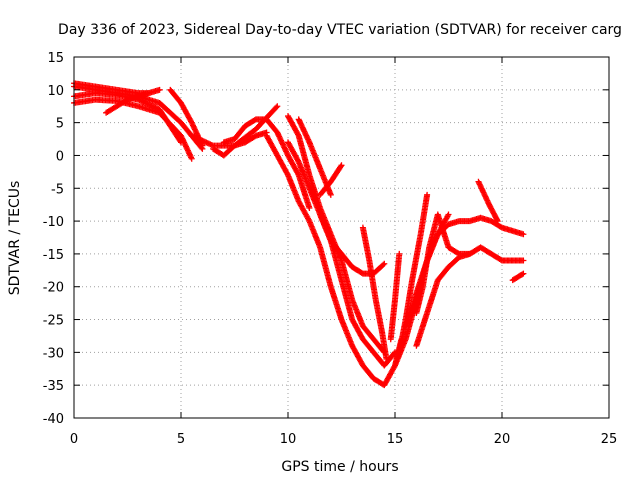  What do you see at coordinates (609, 439) in the screenshot?
I see `x-tick-label: 25` at bounding box center [609, 439].